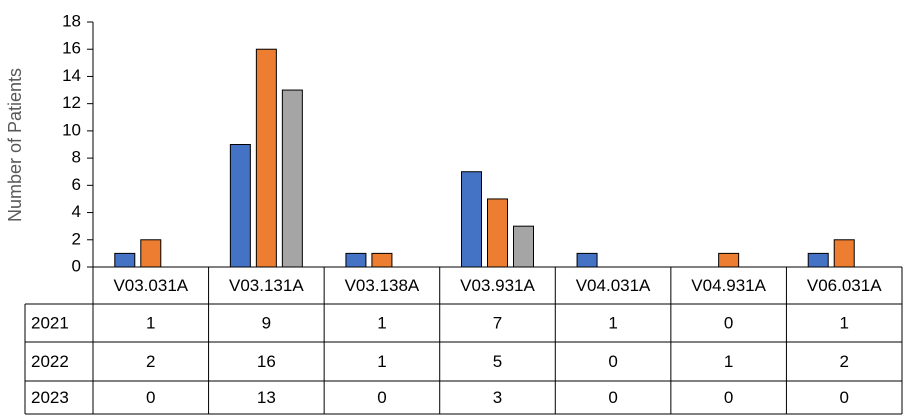  Describe the element at coordinates (728, 285) in the screenshot. I see `x-tick-label: V04.931A` at that location.